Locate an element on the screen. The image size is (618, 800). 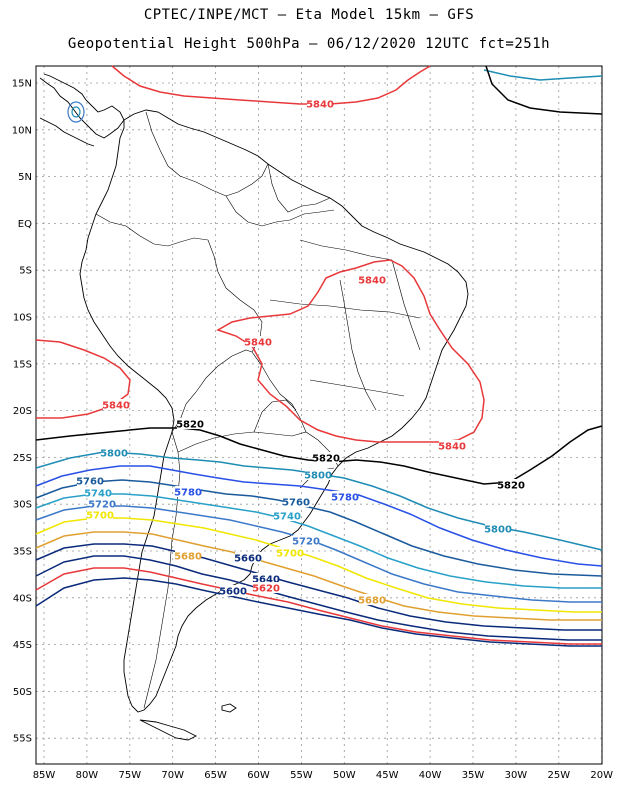
lon-label: 70W is located at coordinates (172, 775).